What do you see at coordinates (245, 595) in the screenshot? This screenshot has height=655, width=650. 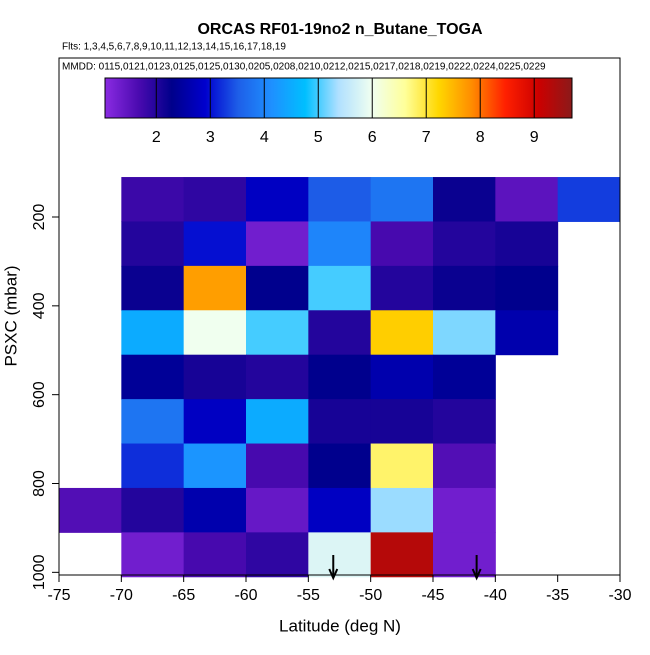 I see `x-tick-label: -60` at bounding box center [245, 595].